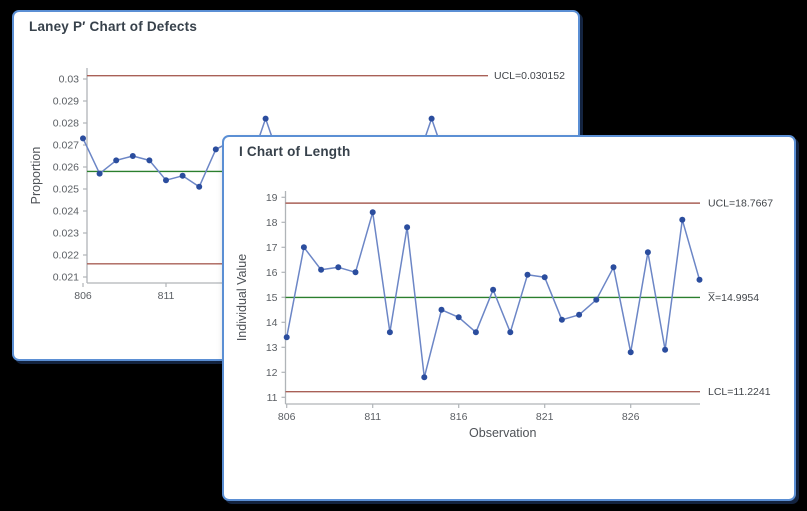 The height and width of the screenshot is (511, 807). I want to click on data-series-line, so click(157, 163).